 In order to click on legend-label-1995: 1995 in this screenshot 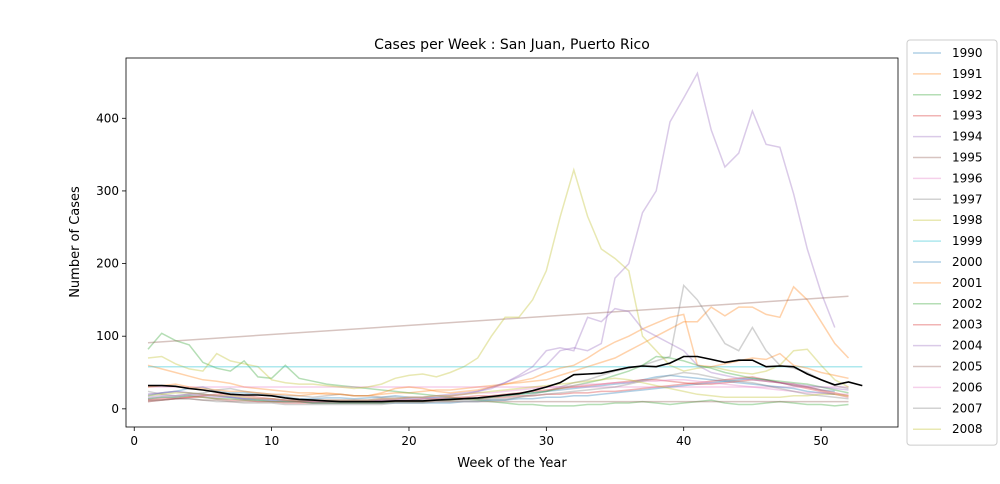, I will do `click(967, 158)`.